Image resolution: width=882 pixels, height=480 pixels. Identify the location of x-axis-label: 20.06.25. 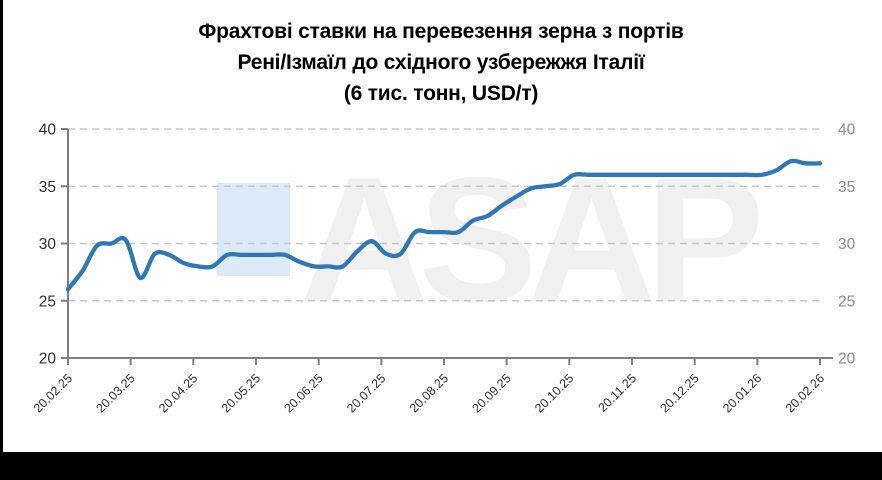
(303, 393).